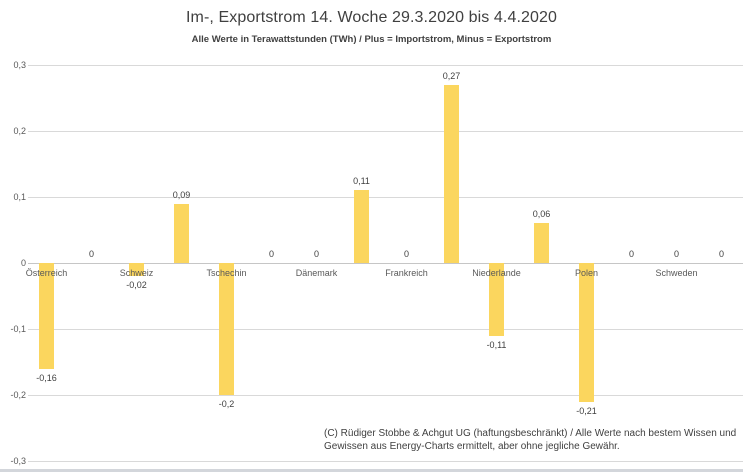  What do you see at coordinates (541, 214) in the screenshot?
I see `value-label: 0,06` at bounding box center [541, 214].